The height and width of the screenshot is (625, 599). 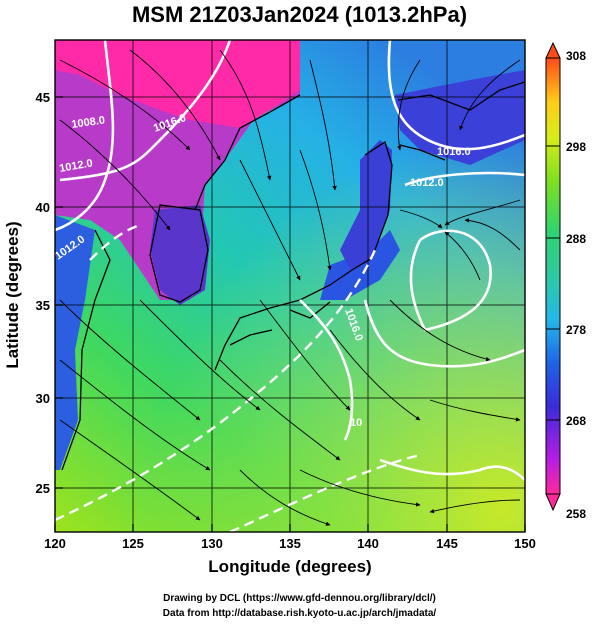 I want to click on korea-region, so click(x=180, y=255).